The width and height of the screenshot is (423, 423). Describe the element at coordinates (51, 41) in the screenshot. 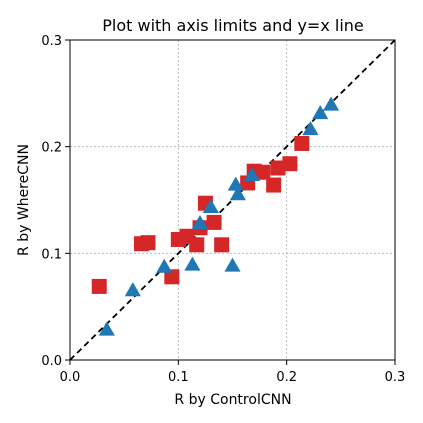

I see `y-tick-label: 0.3` at that location.